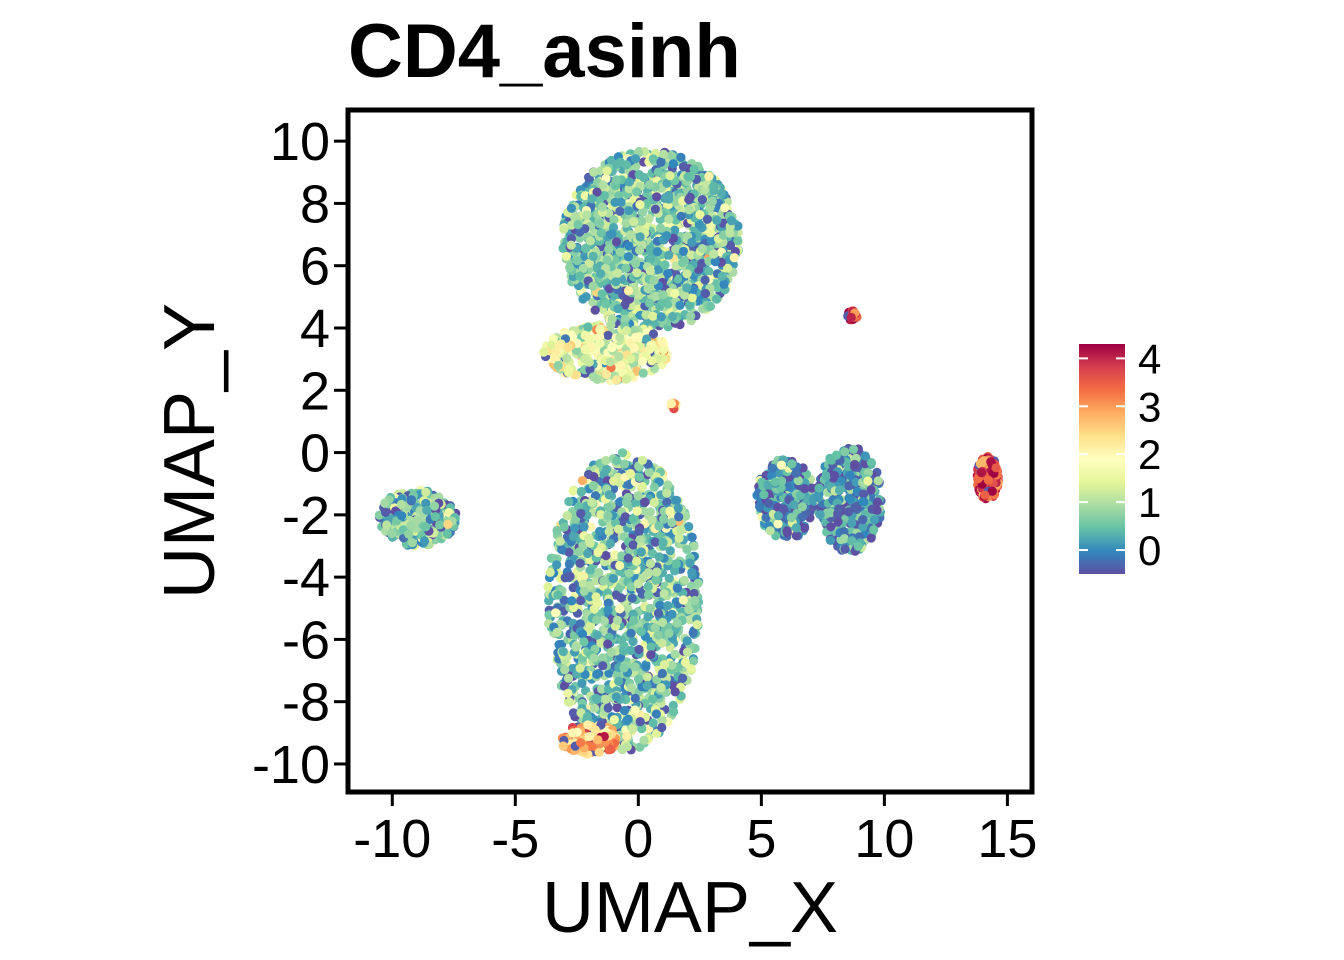 This screenshot has width=1344, height=960. What do you see at coordinates (315, 391) in the screenshot?
I see `y-tick-label: 2` at bounding box center [315, 391].